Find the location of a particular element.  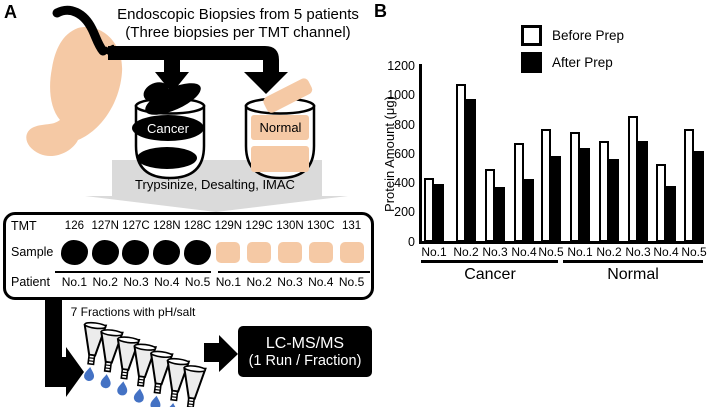

tmt-channel-label: 127C is located at coordinates (136, 226).